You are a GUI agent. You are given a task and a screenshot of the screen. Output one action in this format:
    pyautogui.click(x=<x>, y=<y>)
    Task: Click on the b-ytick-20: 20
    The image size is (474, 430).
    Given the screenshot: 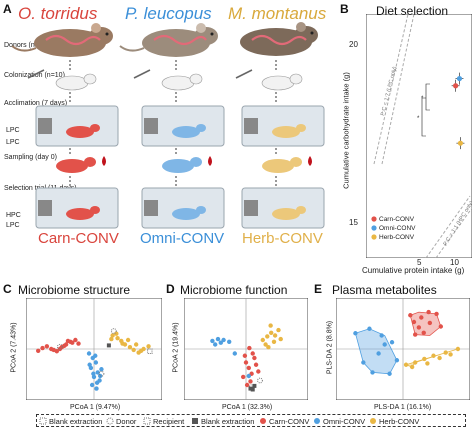 What is the action you would take?
    pyautogui.click(x=353, y=44)
    